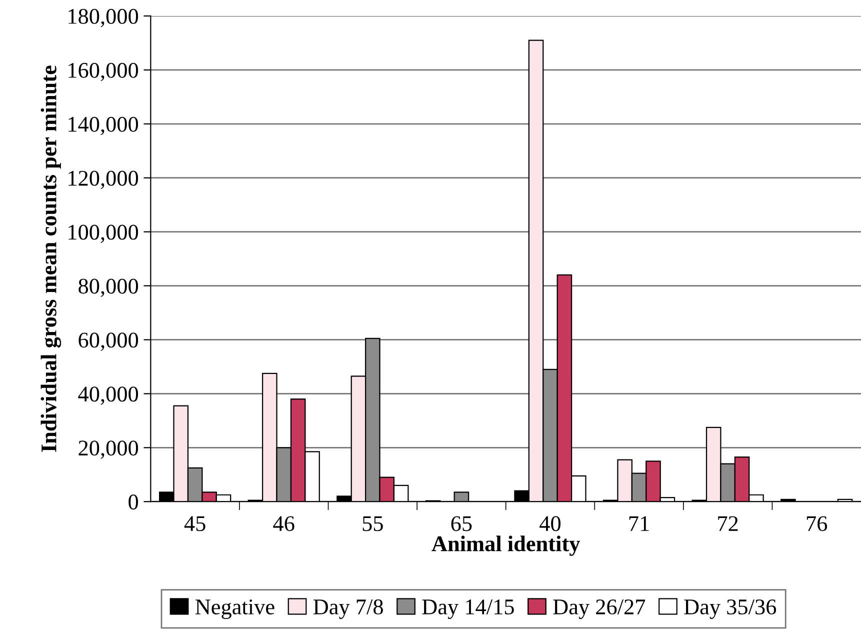  Describe the element at coordinates (51, 259) in the screenshot. I see `y-axis-title: Individual gross mean counts per minute` at that location.